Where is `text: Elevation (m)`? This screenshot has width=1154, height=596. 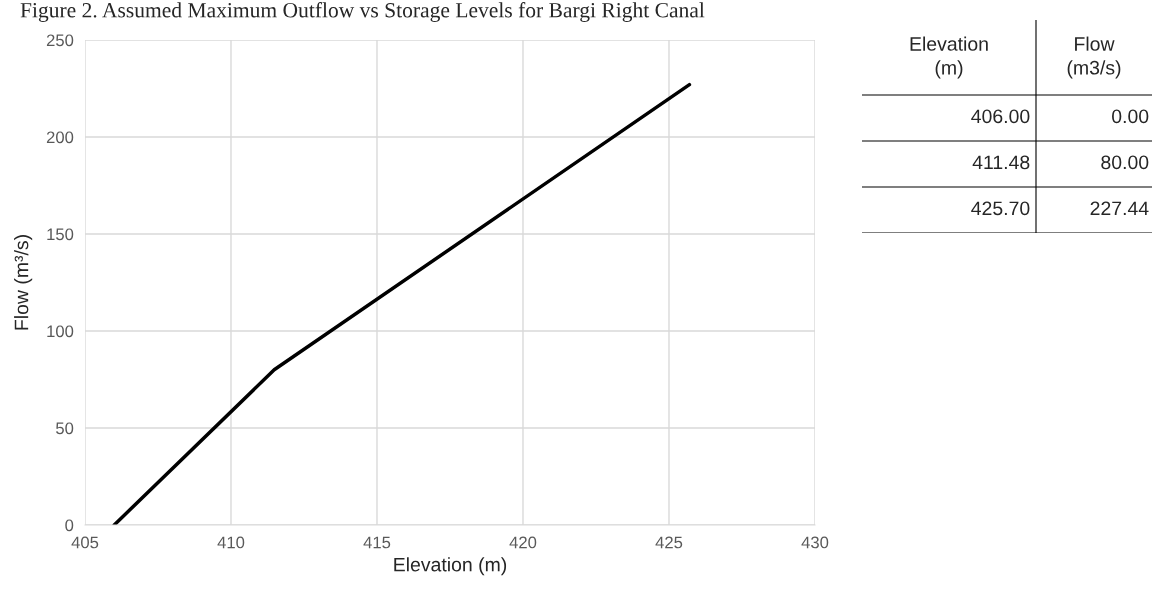
text: Elevation (m) is located at coordinates (949, 57).